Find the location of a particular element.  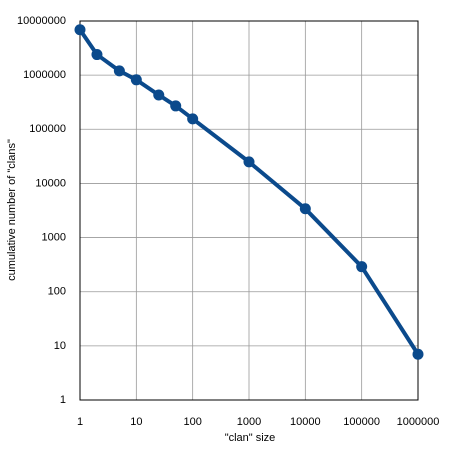

x-tick-label: 100 is located at coordinates (192, 422).